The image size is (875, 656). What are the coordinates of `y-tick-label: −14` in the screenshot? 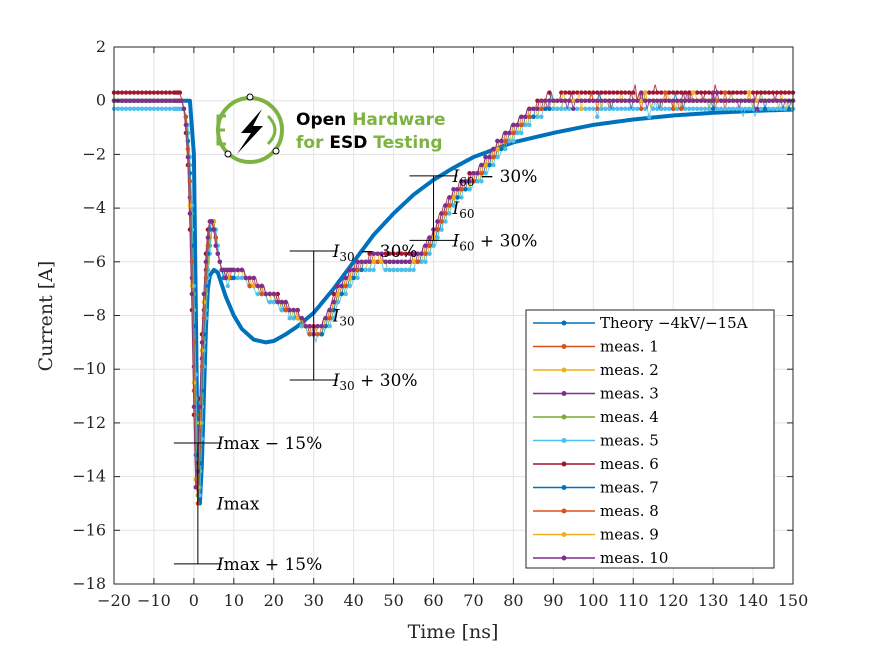 It's located at (89, 476).